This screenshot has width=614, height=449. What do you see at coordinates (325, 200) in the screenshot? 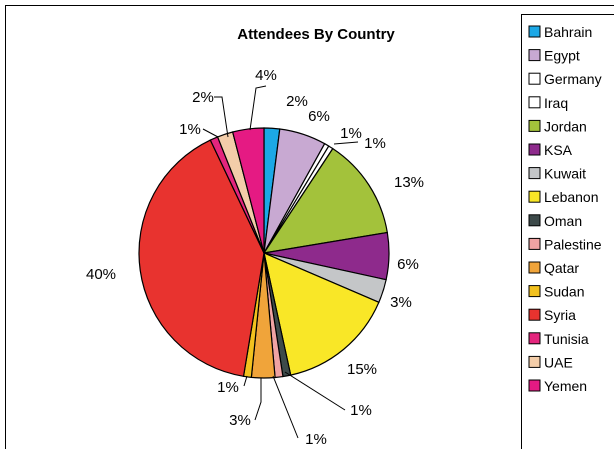
I see `pie-slice-jordan` at bounding box center [325, 200].